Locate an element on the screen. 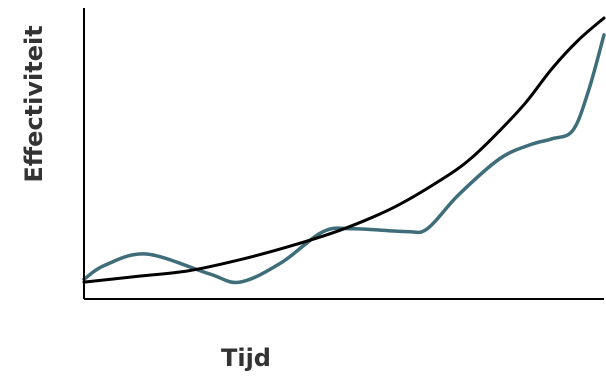 The width and height of the screenshot is (606, 381). y-axis-label: Effectiviteit is located at coordinates (34, 103).